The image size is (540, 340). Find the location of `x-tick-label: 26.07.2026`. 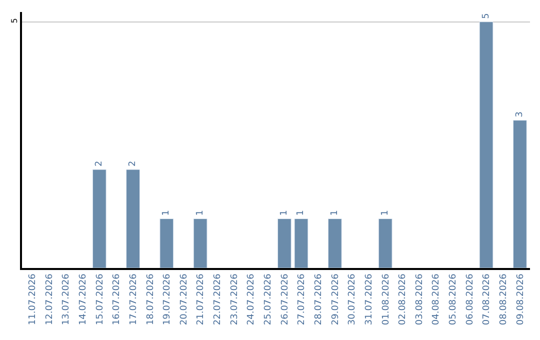

x-tick-label: 26.07.2026 is located at coordinates (285, 299).